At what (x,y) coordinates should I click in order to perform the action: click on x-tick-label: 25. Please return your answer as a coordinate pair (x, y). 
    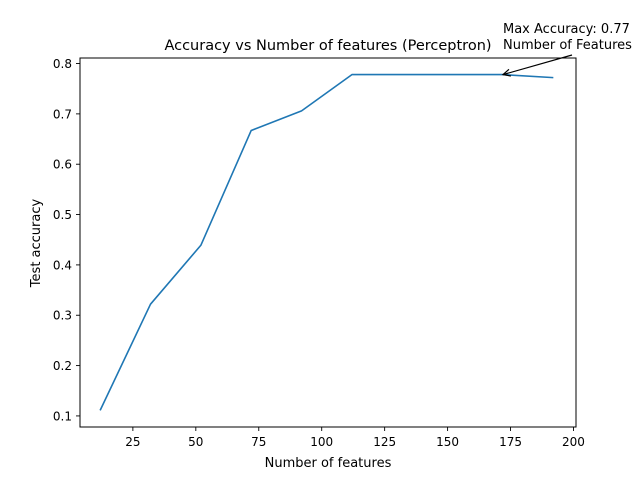
    Looking at the image, I should click on (132, 442).